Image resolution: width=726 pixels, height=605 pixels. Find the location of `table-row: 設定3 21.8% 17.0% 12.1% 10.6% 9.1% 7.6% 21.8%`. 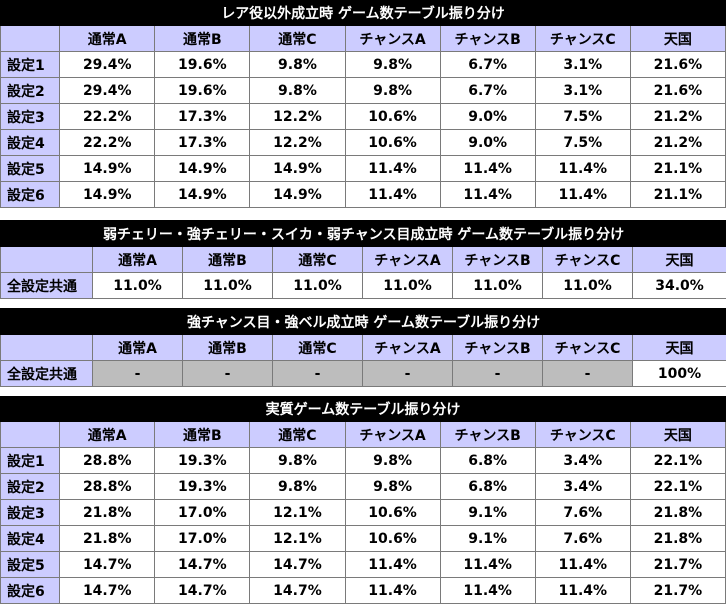

table-row: 設定3 21.8% 17.0% 12.1% 10.6% 9.1% 7.6% 21.8% is located at coordinates (363, 512).